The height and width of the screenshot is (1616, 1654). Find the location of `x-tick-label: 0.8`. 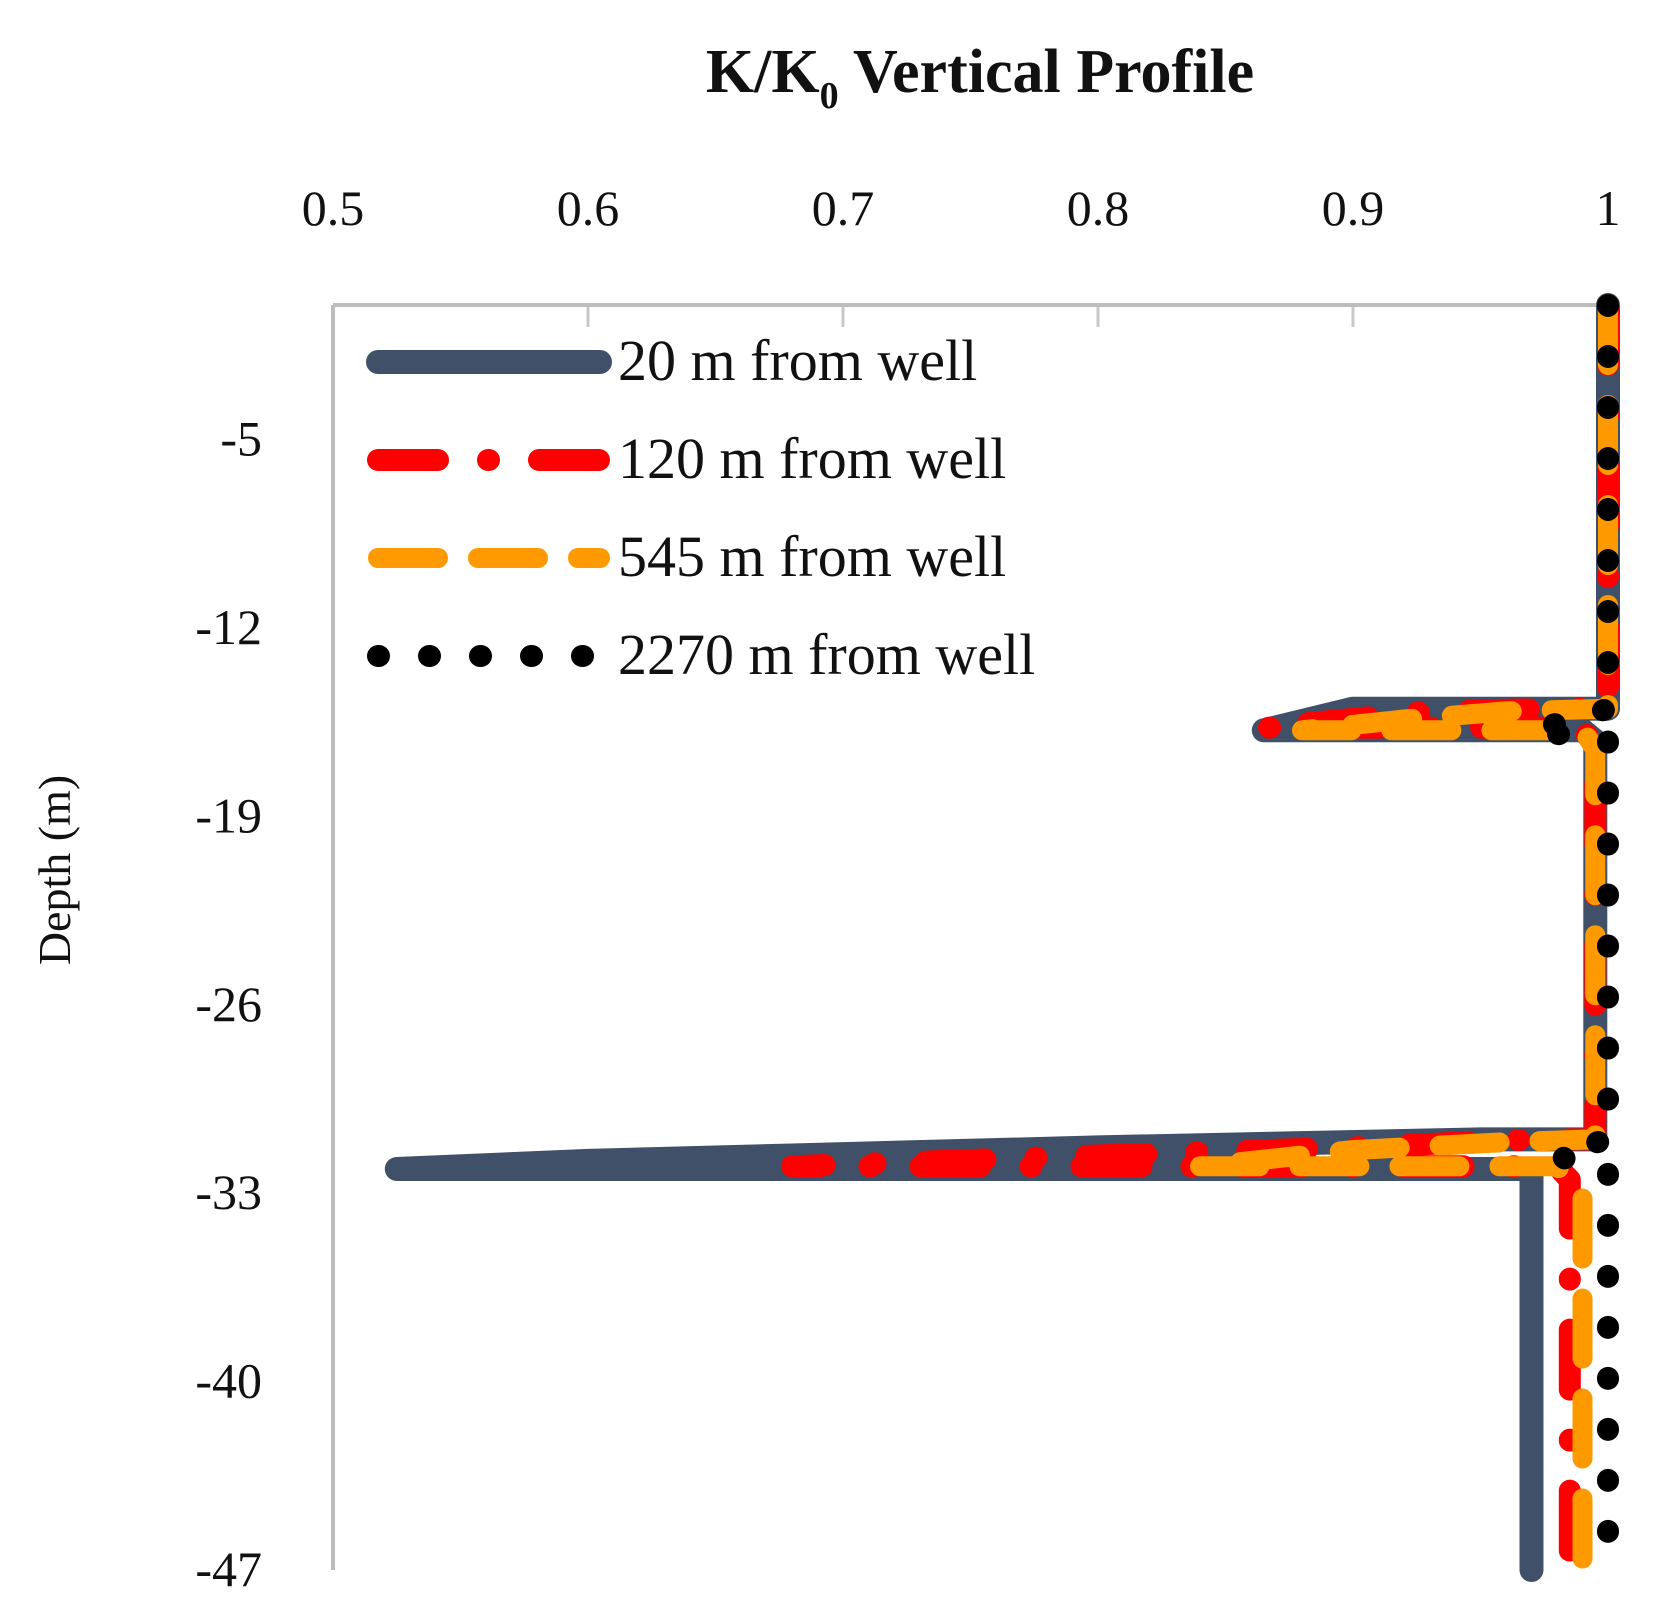

x-tick-label: 0.8 is located at coordinates (1098, 208).